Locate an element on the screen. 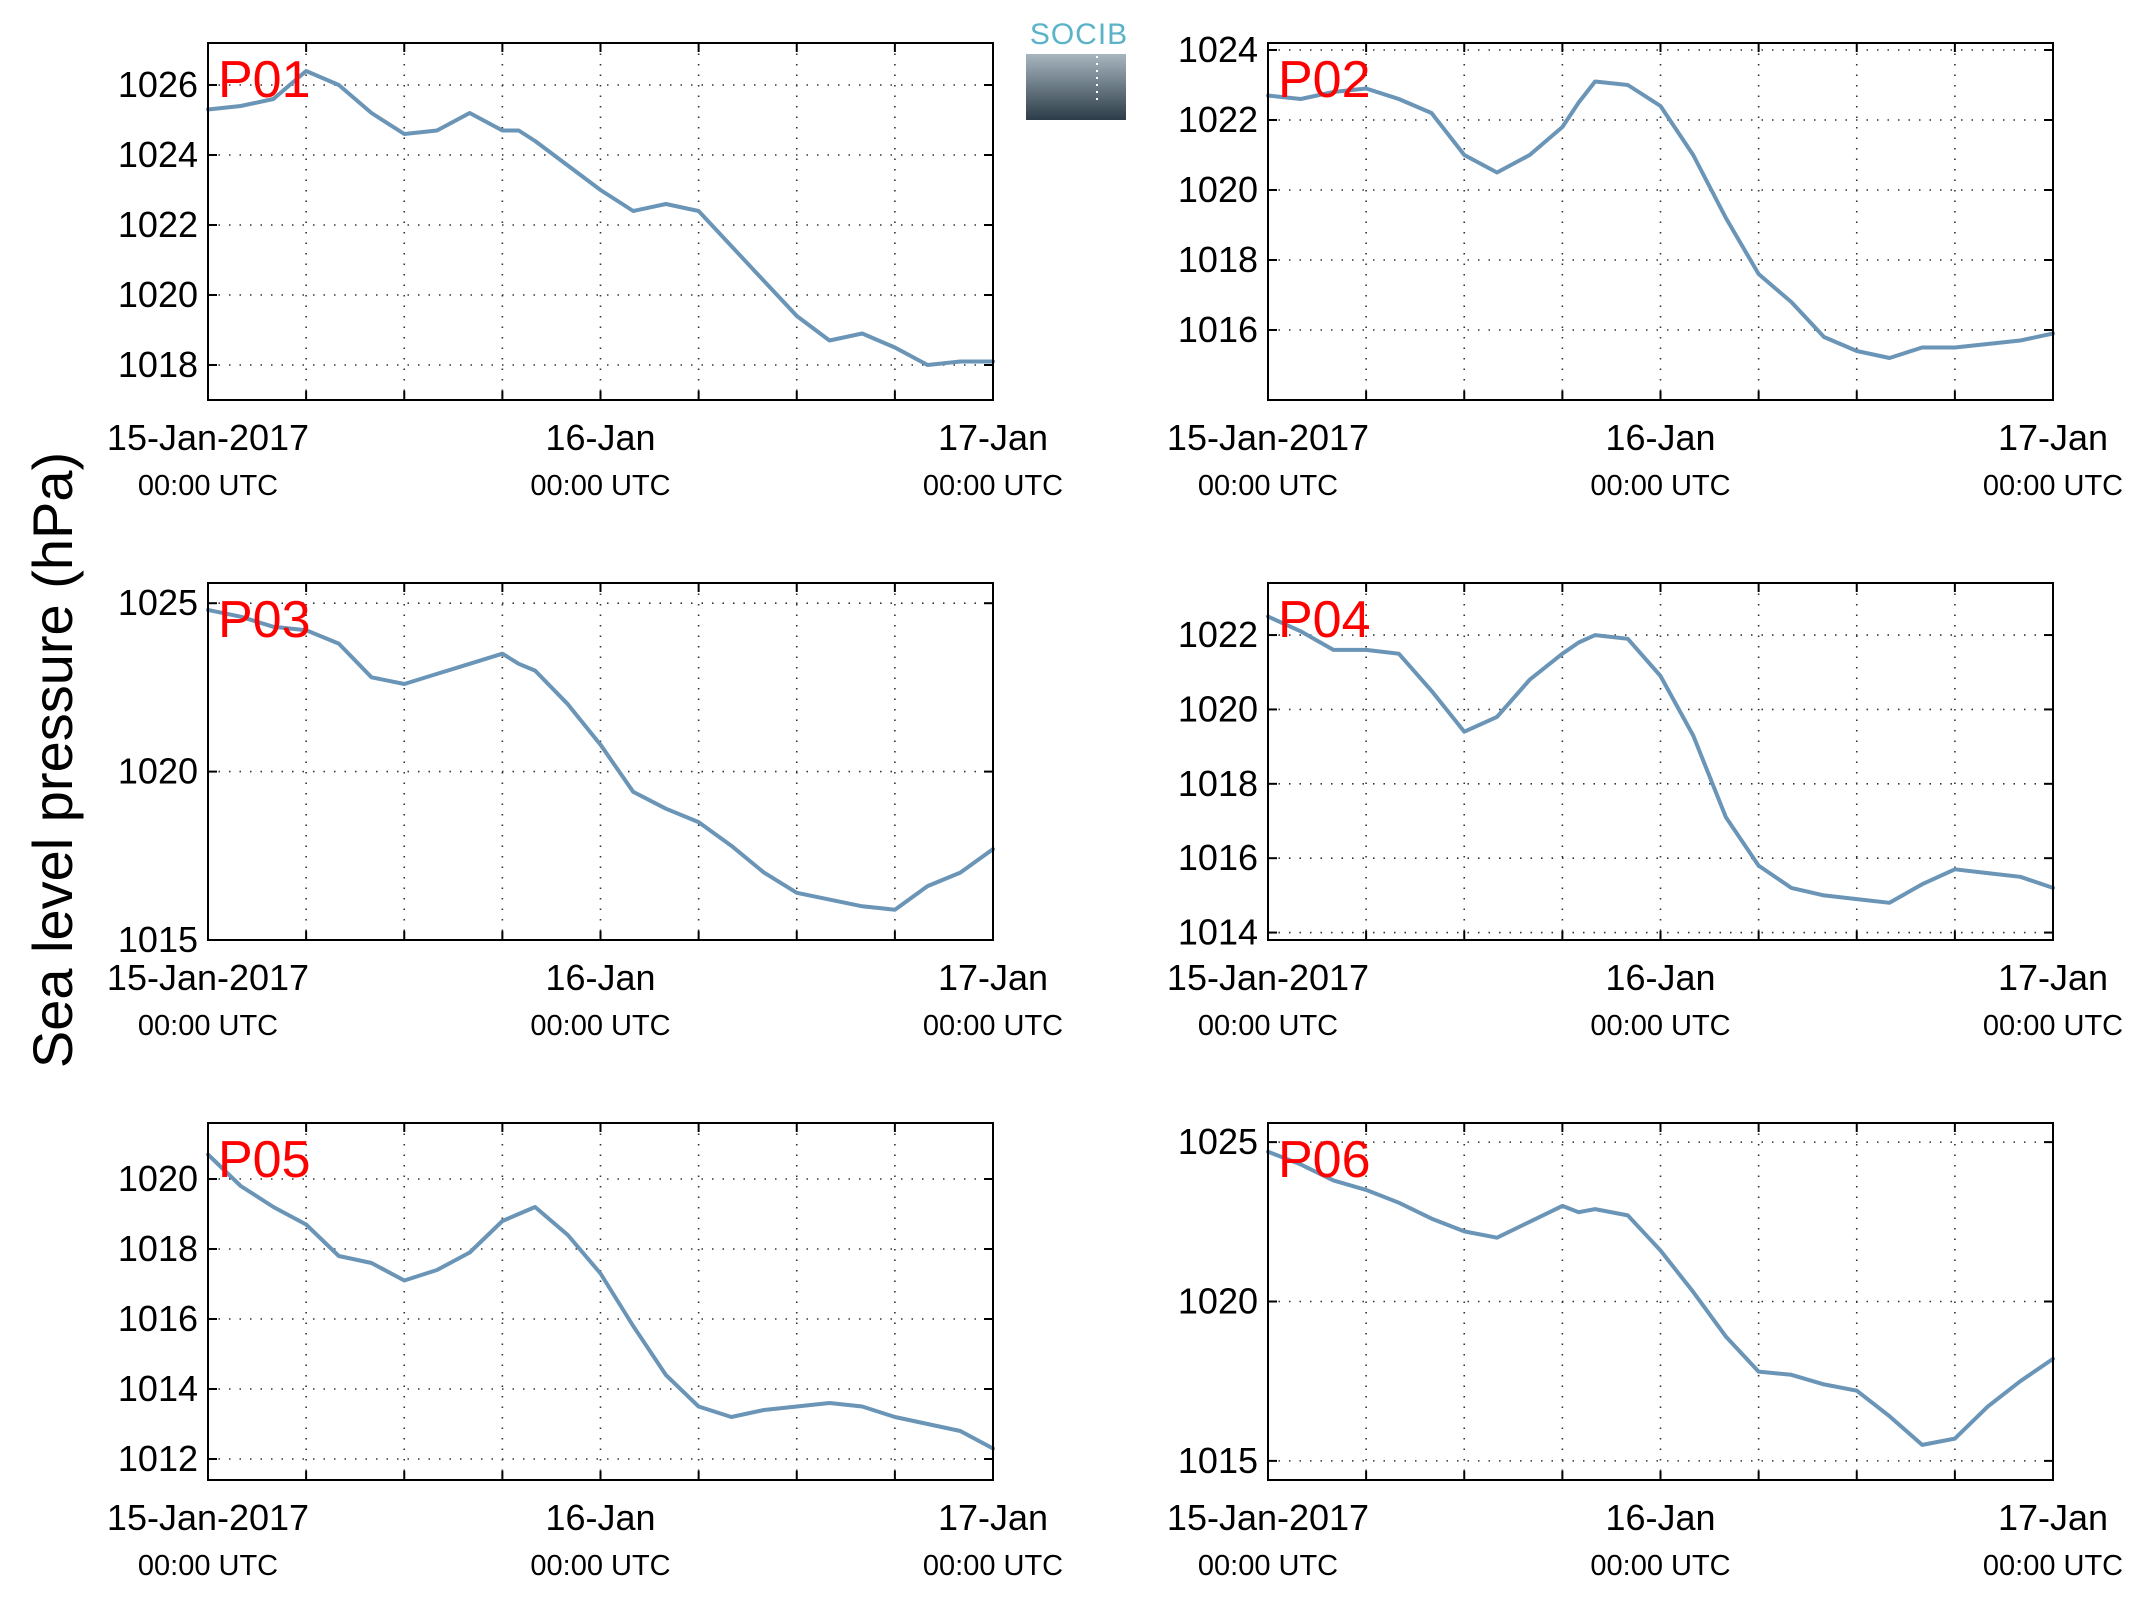 Image resolution: width=2138 pixels, height=1608 pixels. socib-logo: SOCIB is located at coordinates (1077, 69).